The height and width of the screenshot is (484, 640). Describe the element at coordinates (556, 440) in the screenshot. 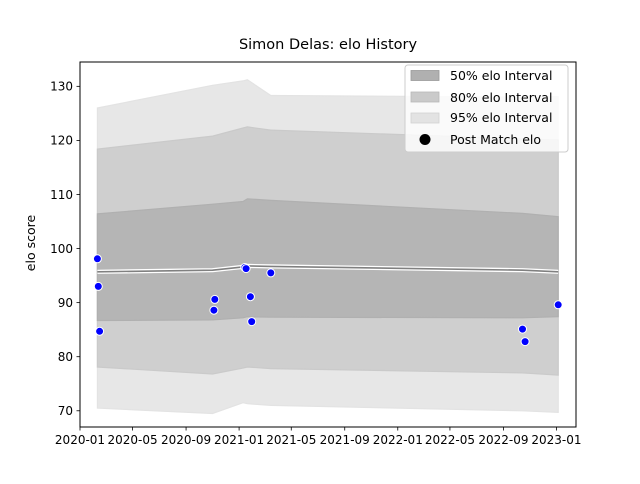

I see `x-tick-label: 2023-01` at that location.